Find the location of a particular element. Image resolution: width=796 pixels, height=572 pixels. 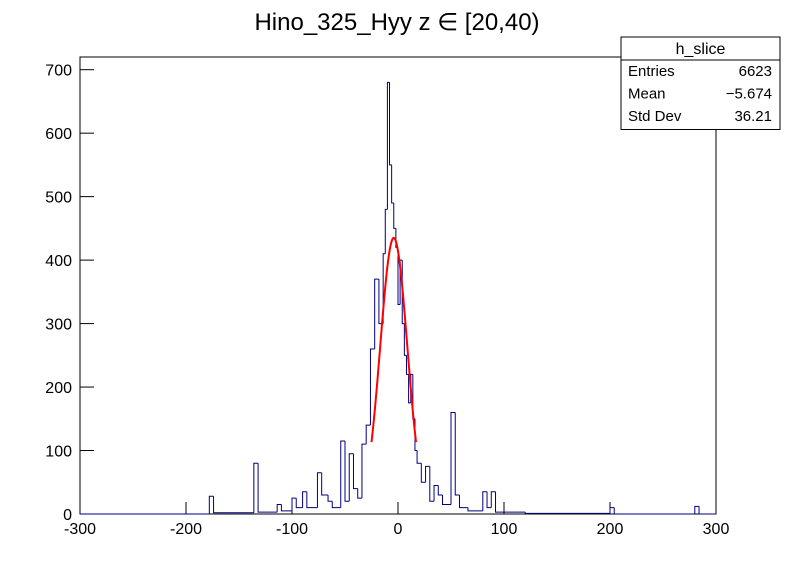

y-tick-label: 700 is located at coordinates (58, 71).